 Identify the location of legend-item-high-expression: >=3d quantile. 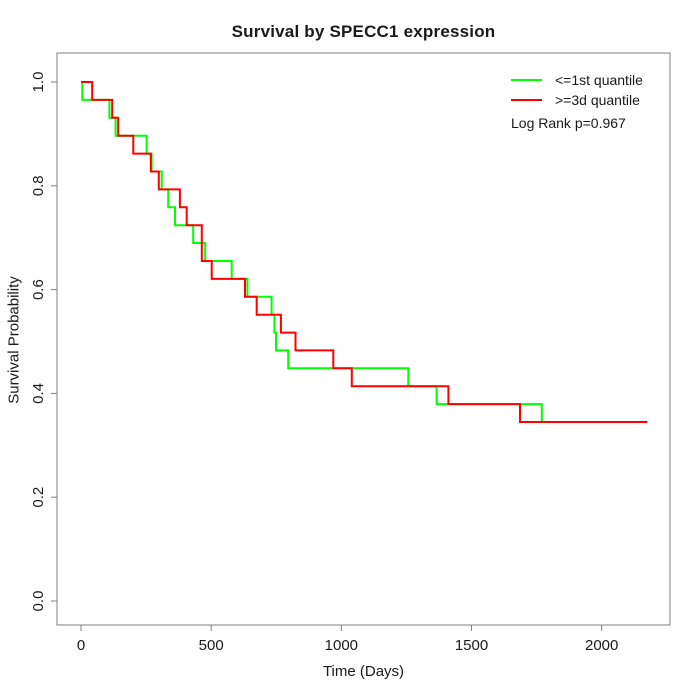
(577, 100).